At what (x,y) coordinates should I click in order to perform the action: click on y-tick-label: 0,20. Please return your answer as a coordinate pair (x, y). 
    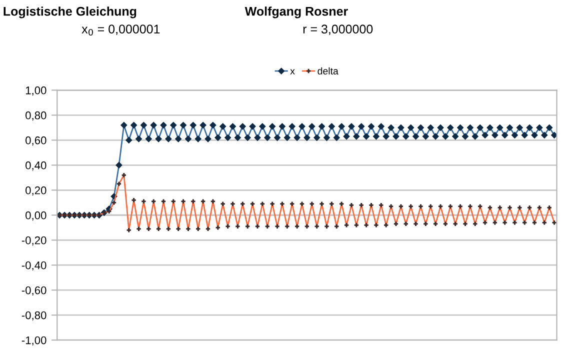
    Looking at the image, I should click on (36, 191).